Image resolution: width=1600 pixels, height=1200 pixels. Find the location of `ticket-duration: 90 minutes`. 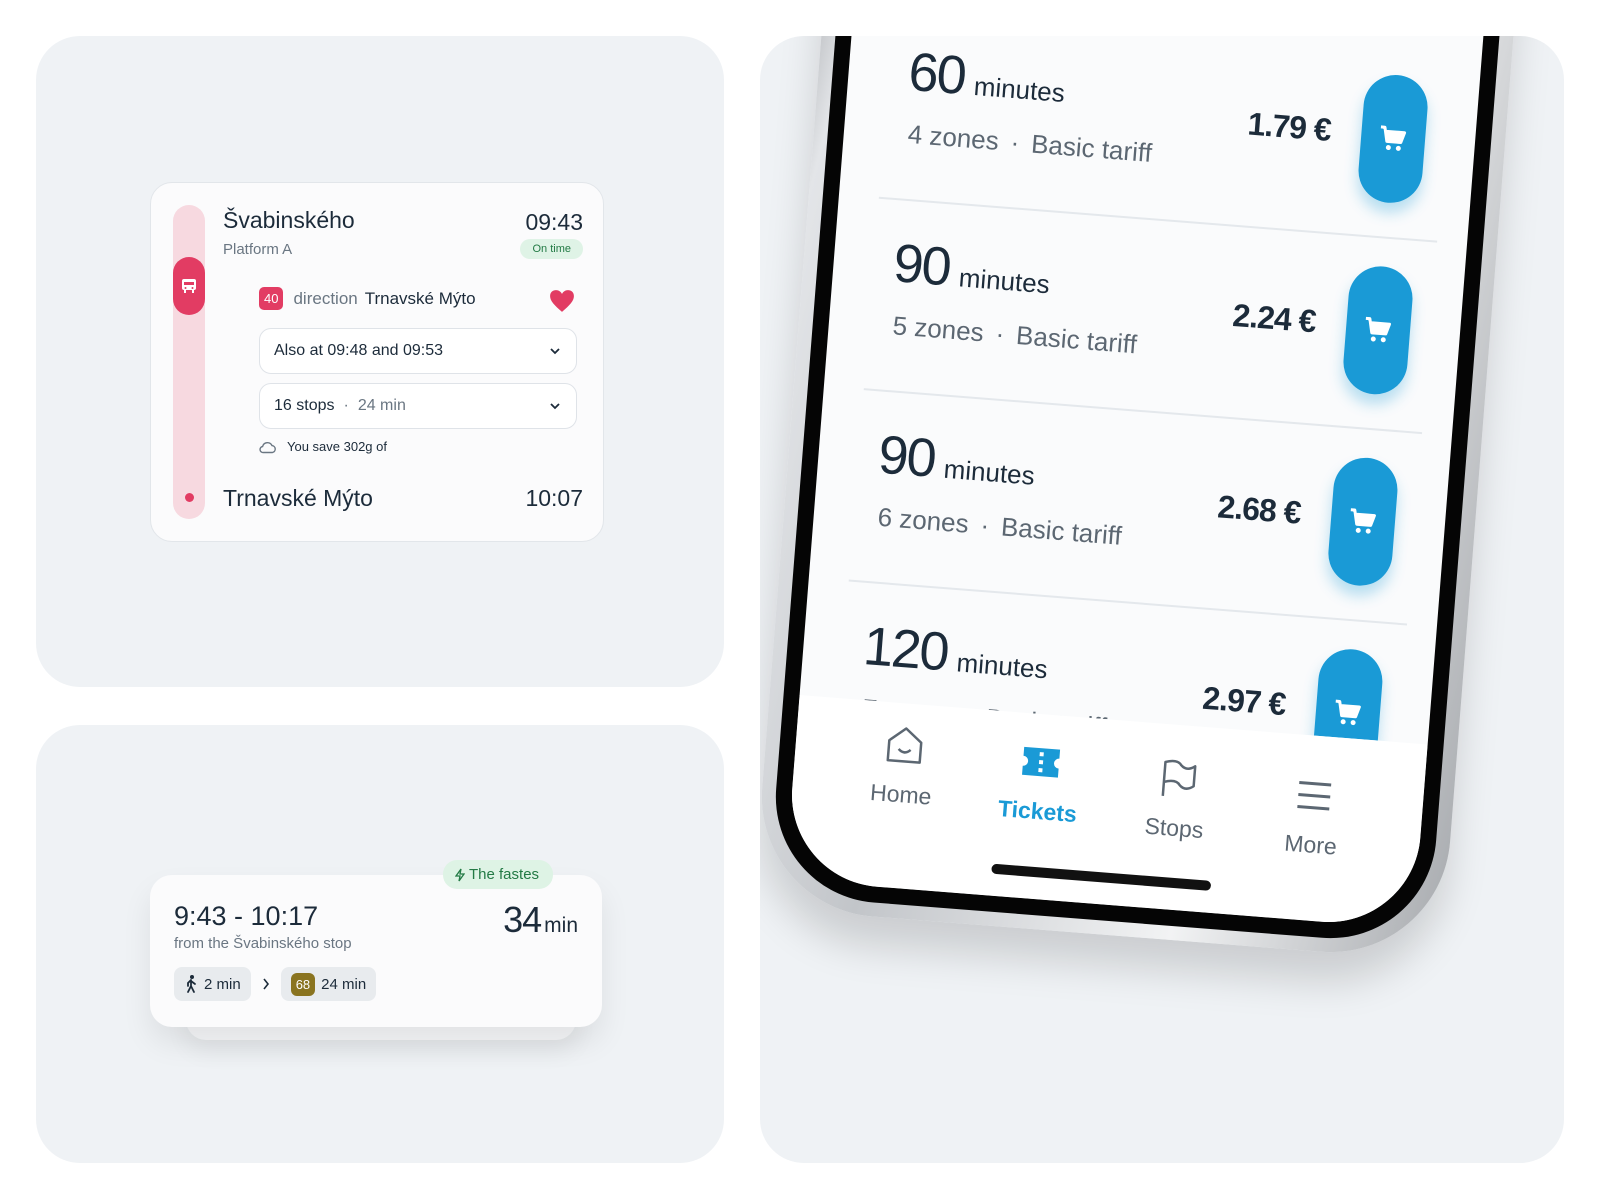

ticket-duration: 90 minutes is located at coordinates (957, 461).